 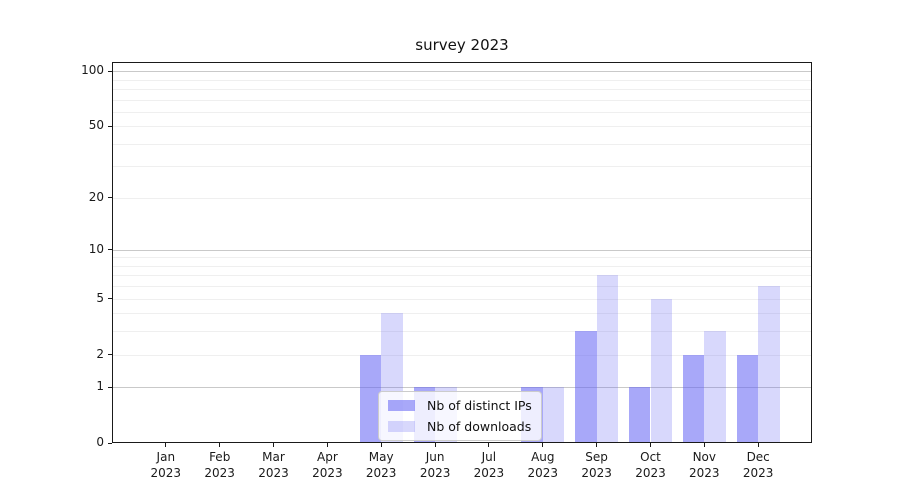 I want to click on x-tick-label: Oct 2023, so click(x=651, y=465).